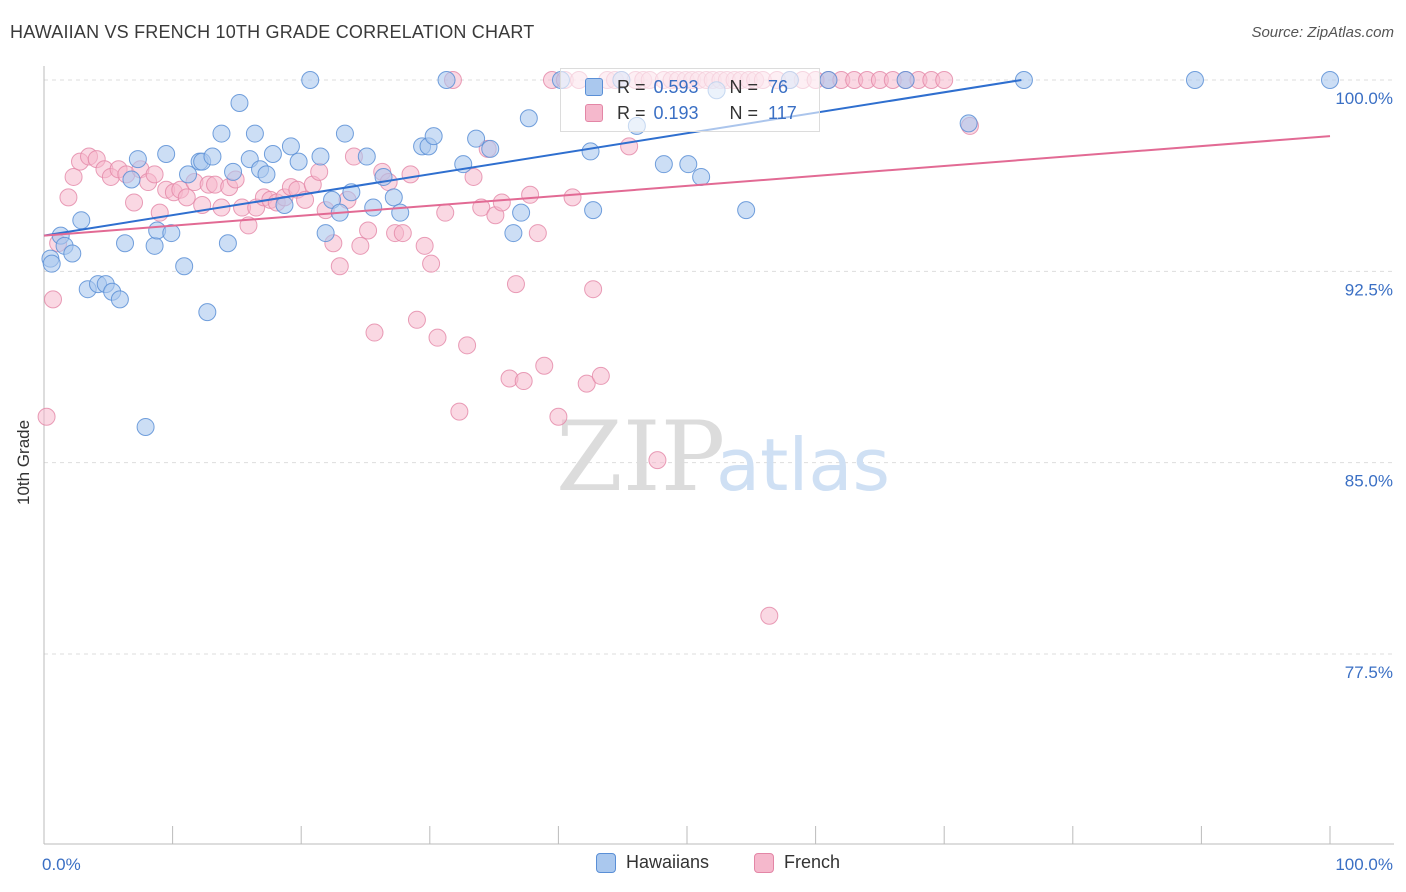 The image size is (1406, 892). I want to click on hawaiian-trend-line, so click(532, 158).